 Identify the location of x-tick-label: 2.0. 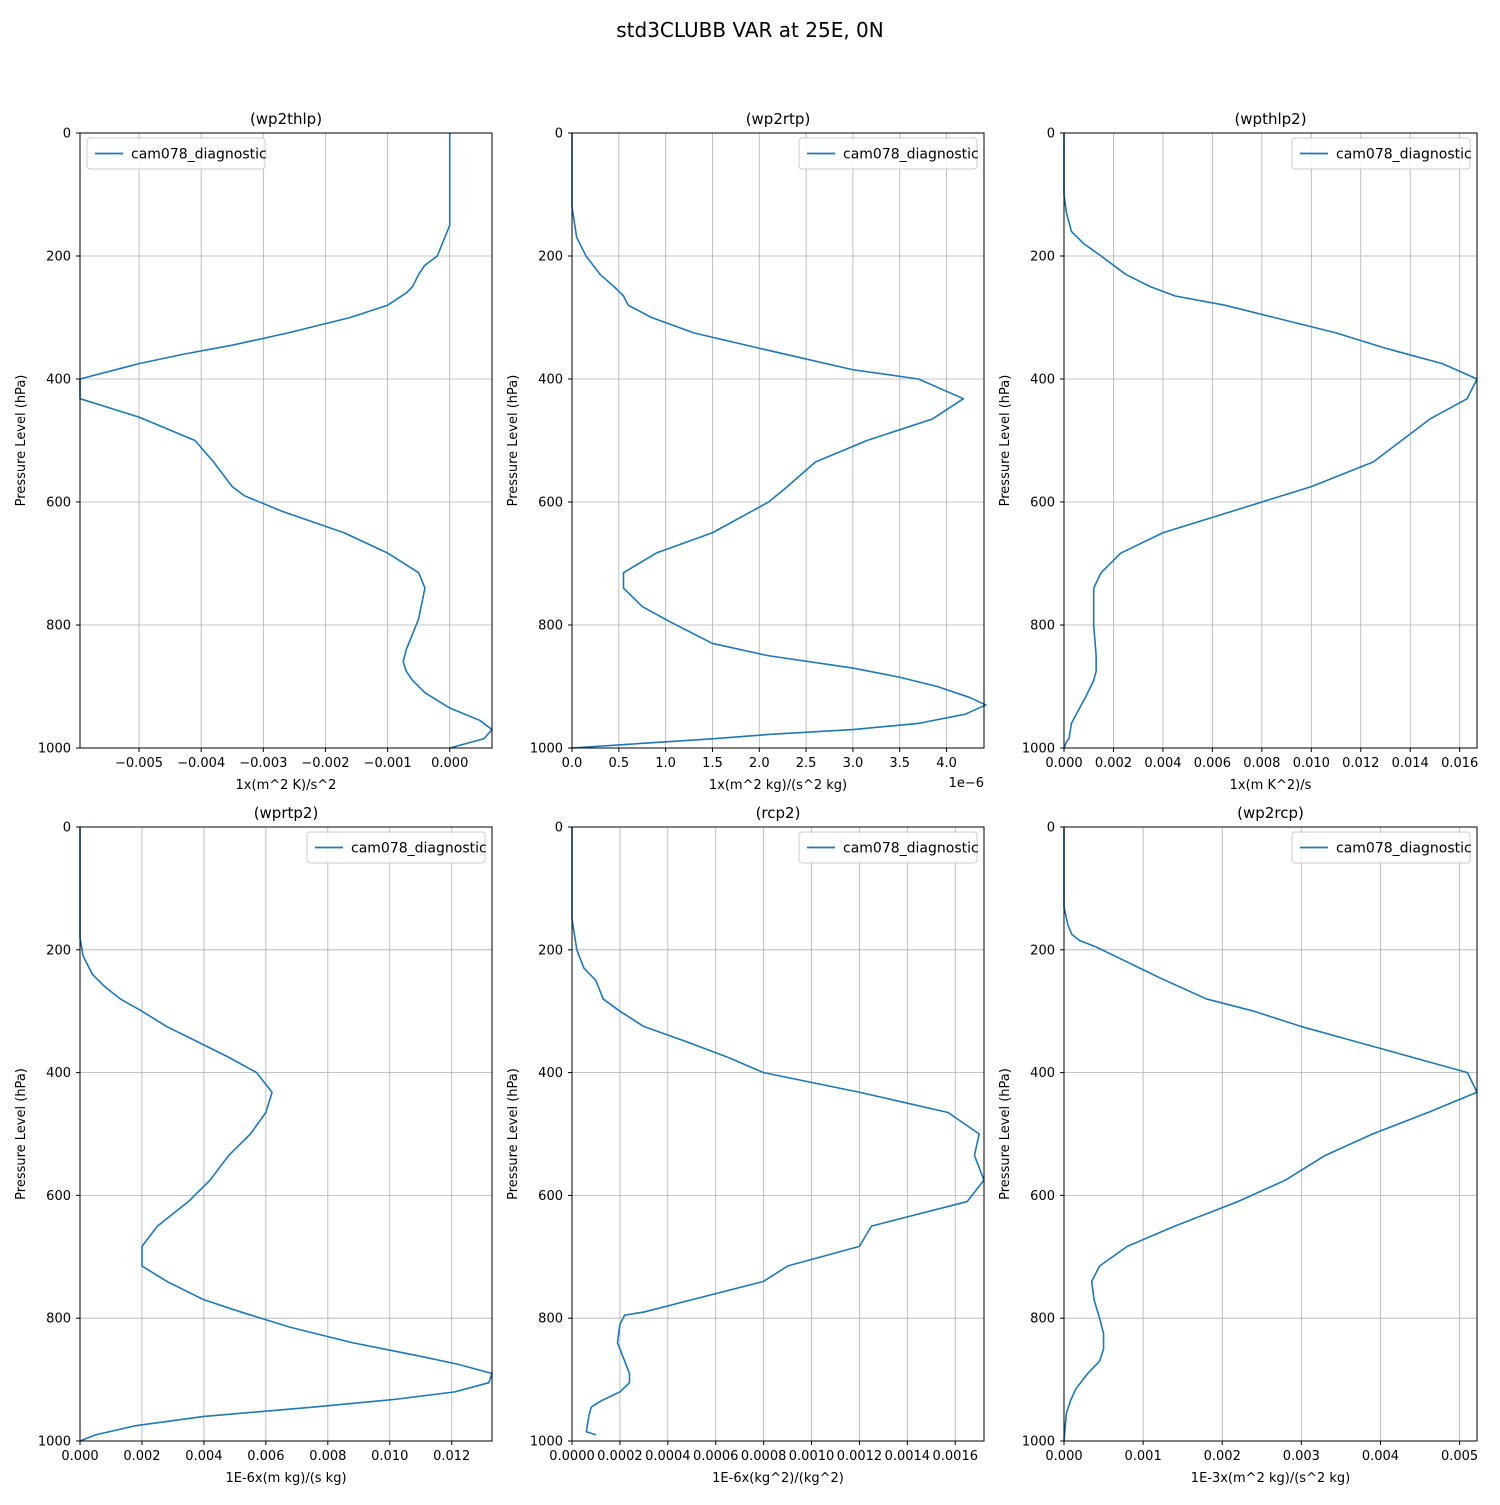
(759, 763).